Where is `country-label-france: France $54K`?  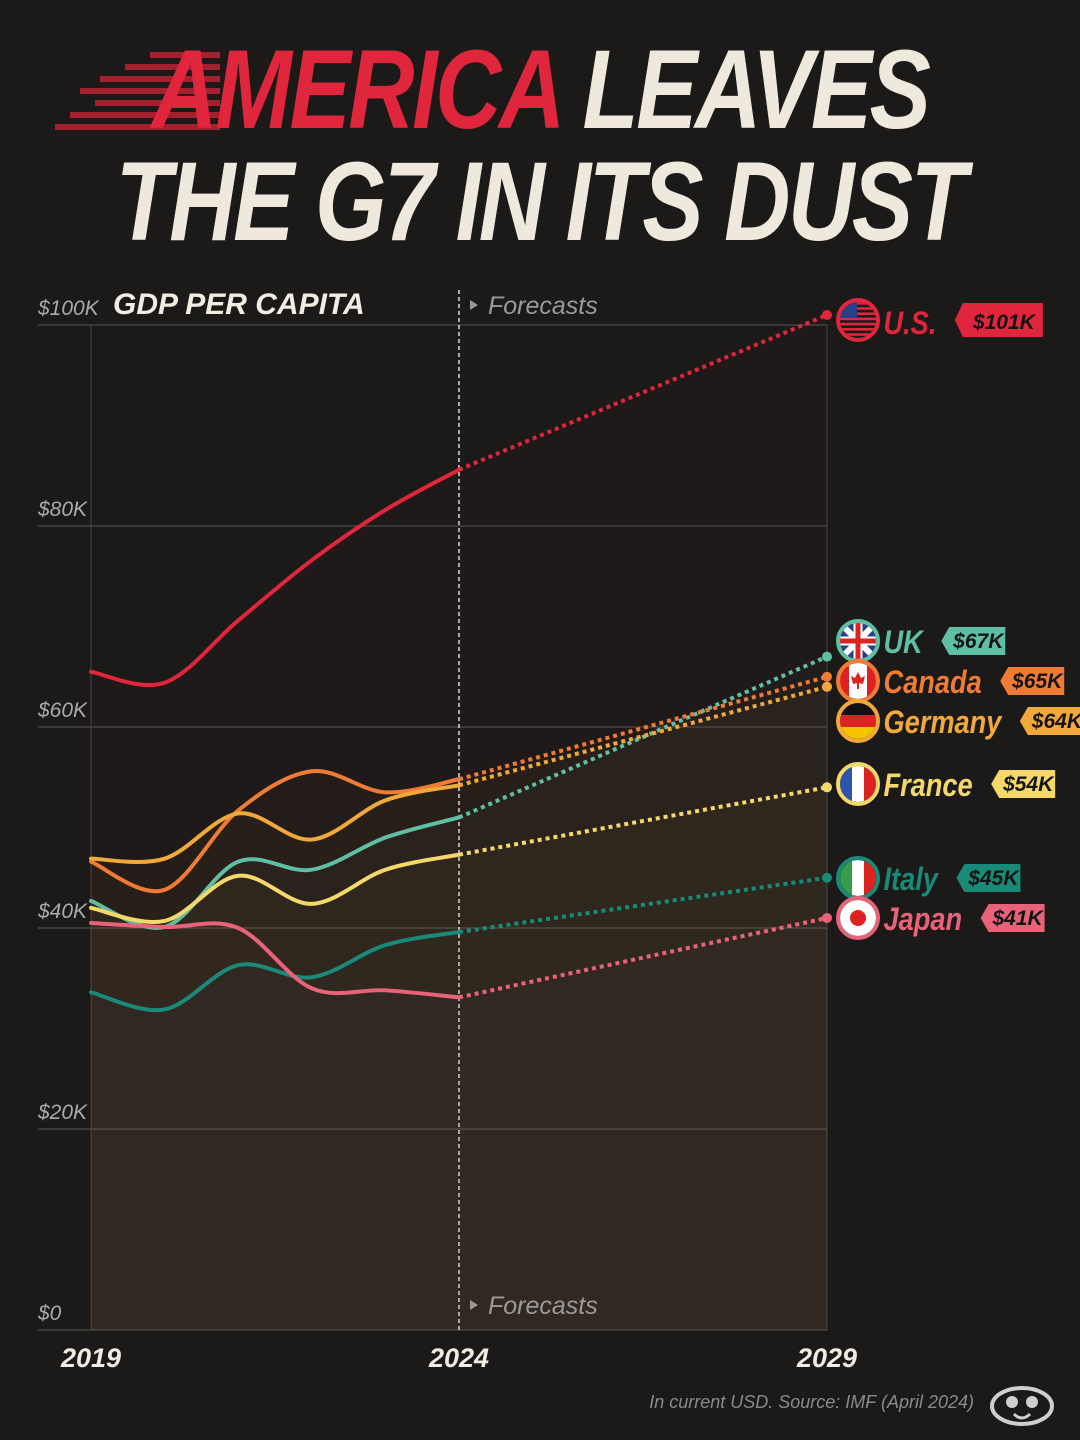
country-label-france: France $54K is located at coordinates (946, 784).